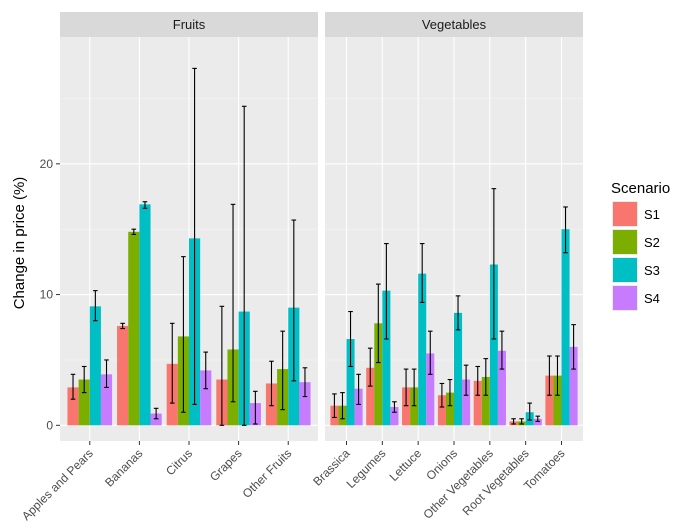 This screenshot has width=677, height=530. Describe the element at coordinates (282, 370) in the screenshot. I see `error-bar-fruits-other-fruits-s2` at that location.